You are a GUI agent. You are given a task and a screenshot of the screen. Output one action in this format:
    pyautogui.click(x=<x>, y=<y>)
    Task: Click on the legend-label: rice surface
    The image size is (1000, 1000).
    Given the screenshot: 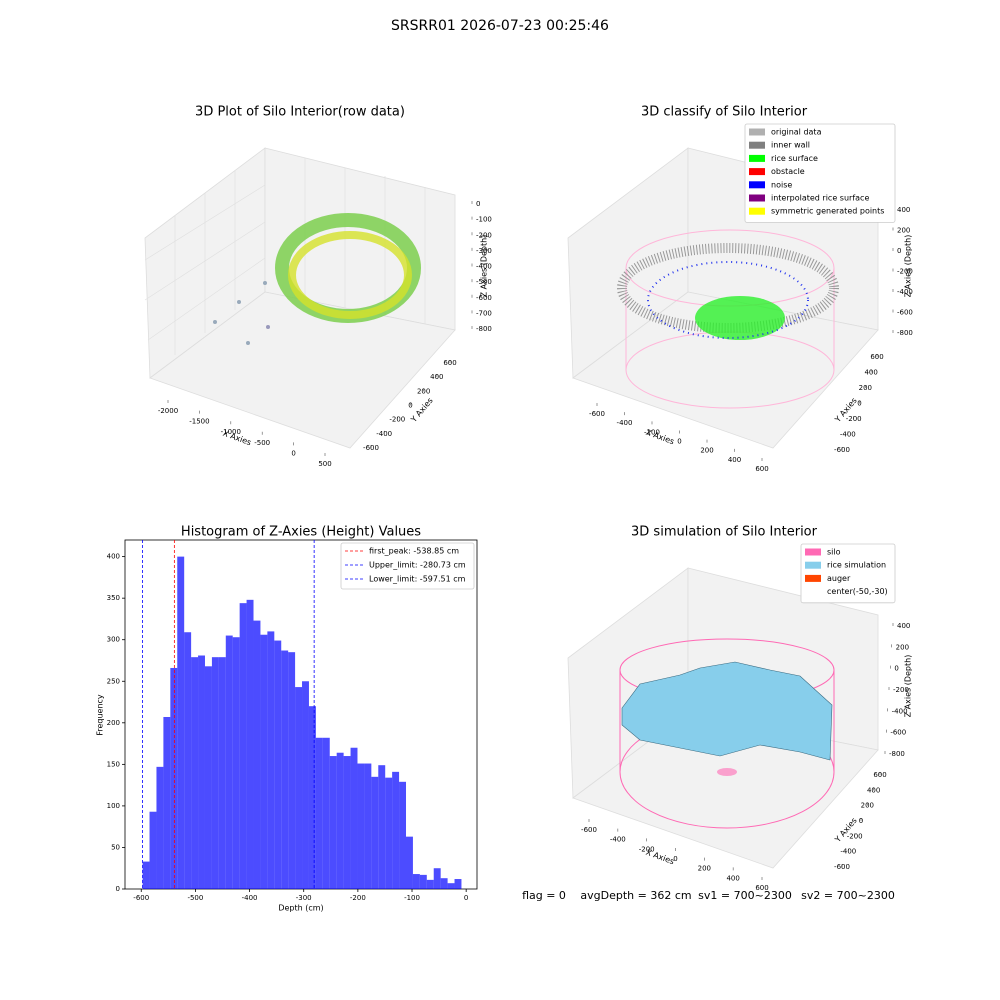 What is the action you would take?
    pyautogui.click(x=794, y=158)
    